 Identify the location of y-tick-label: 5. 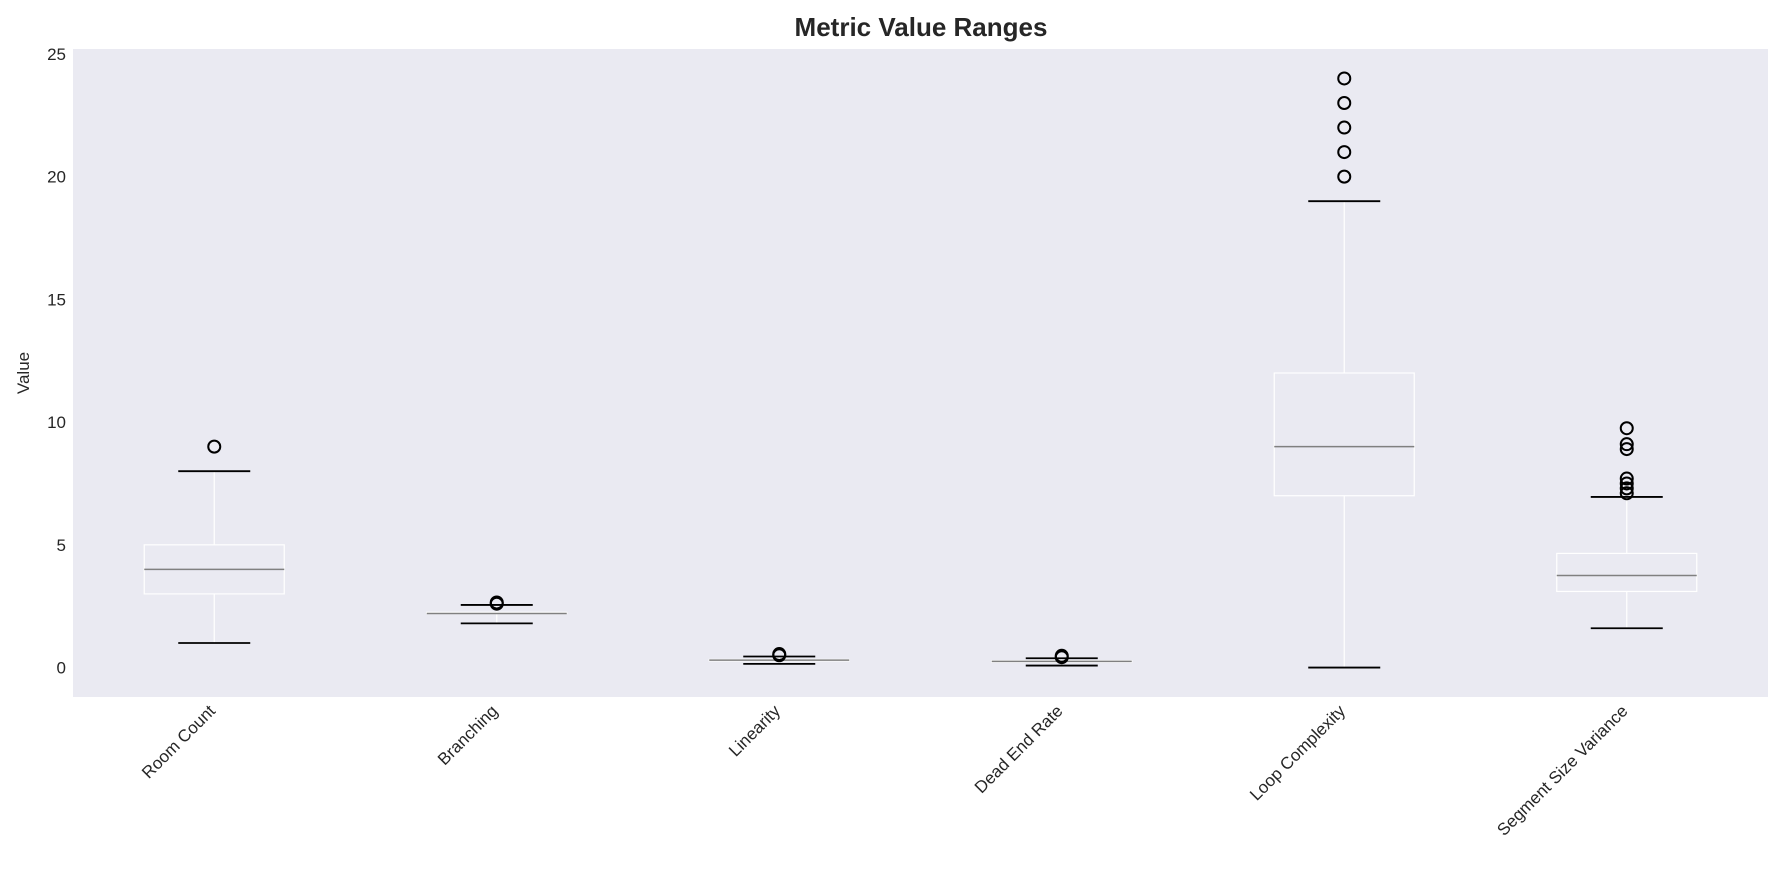
(61, 545).